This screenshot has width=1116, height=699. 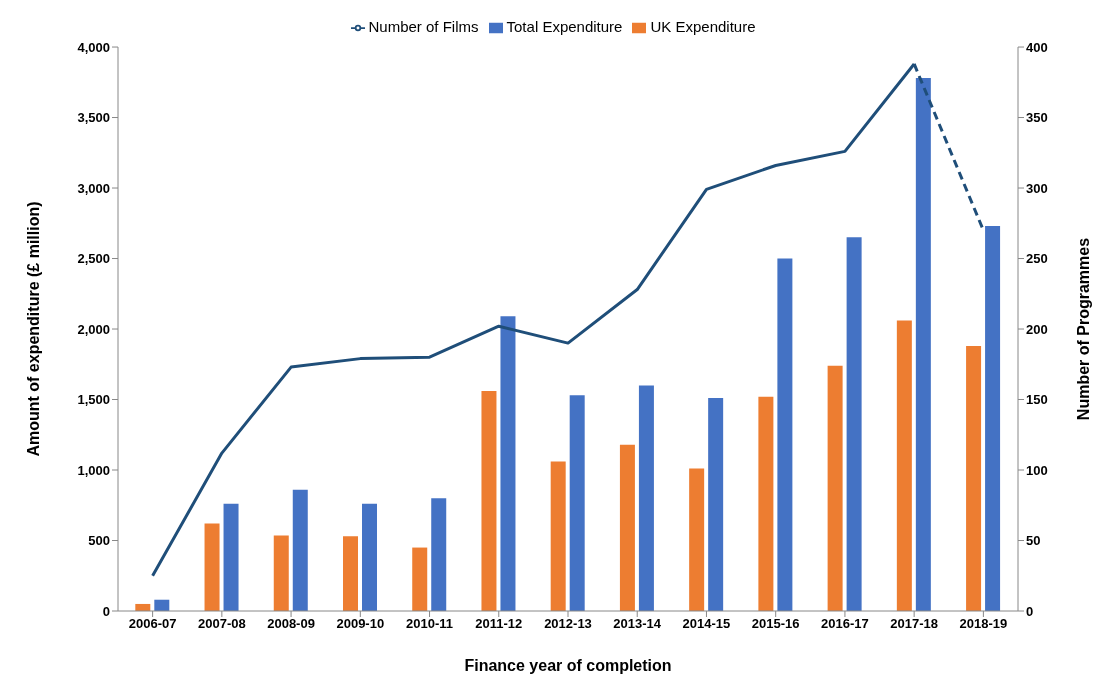 I want to click on x-tick-label: 2007-08, so click(x=221, y=624).